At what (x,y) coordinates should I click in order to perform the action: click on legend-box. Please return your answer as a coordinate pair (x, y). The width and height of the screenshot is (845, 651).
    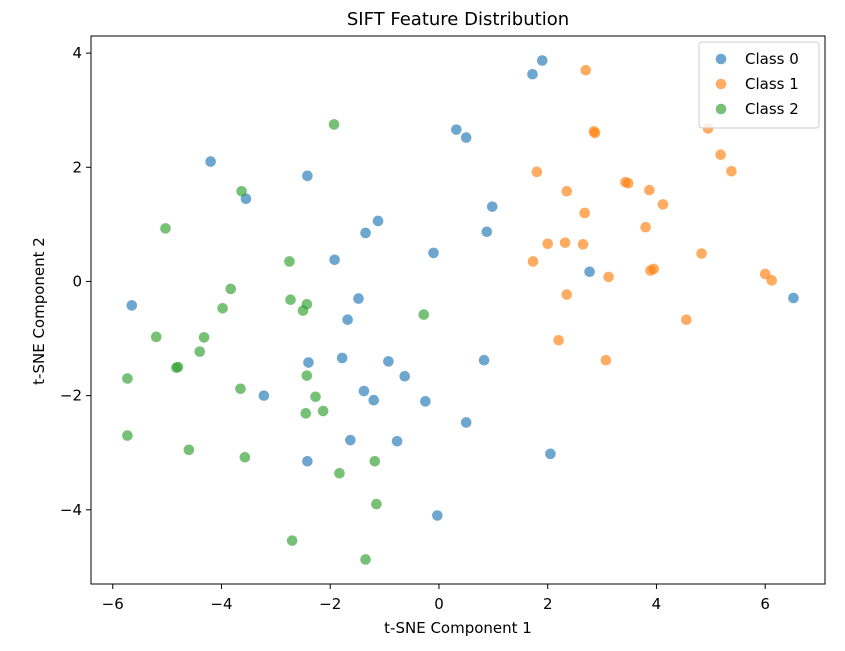
    Looking at the image, I should click on (759, 85).